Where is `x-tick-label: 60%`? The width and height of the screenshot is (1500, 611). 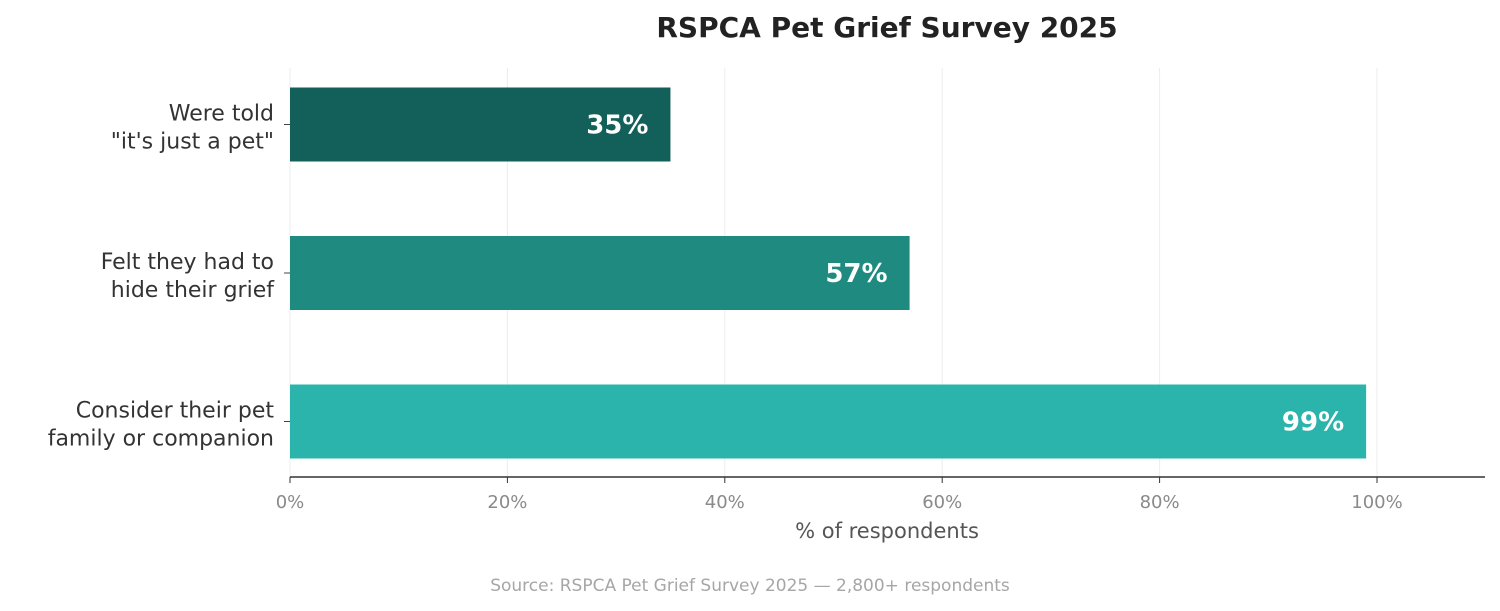 x-tick-label: 60% is located at coordinates (942, 502).